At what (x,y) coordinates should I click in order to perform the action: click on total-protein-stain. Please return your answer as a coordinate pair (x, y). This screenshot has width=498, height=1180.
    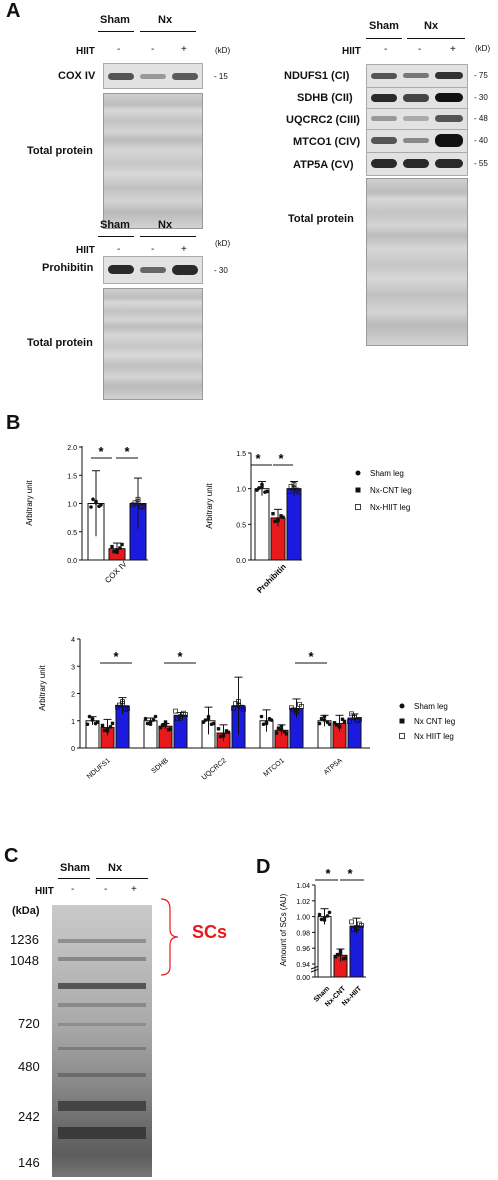
    Looking at the image, I should click on (153, 344).